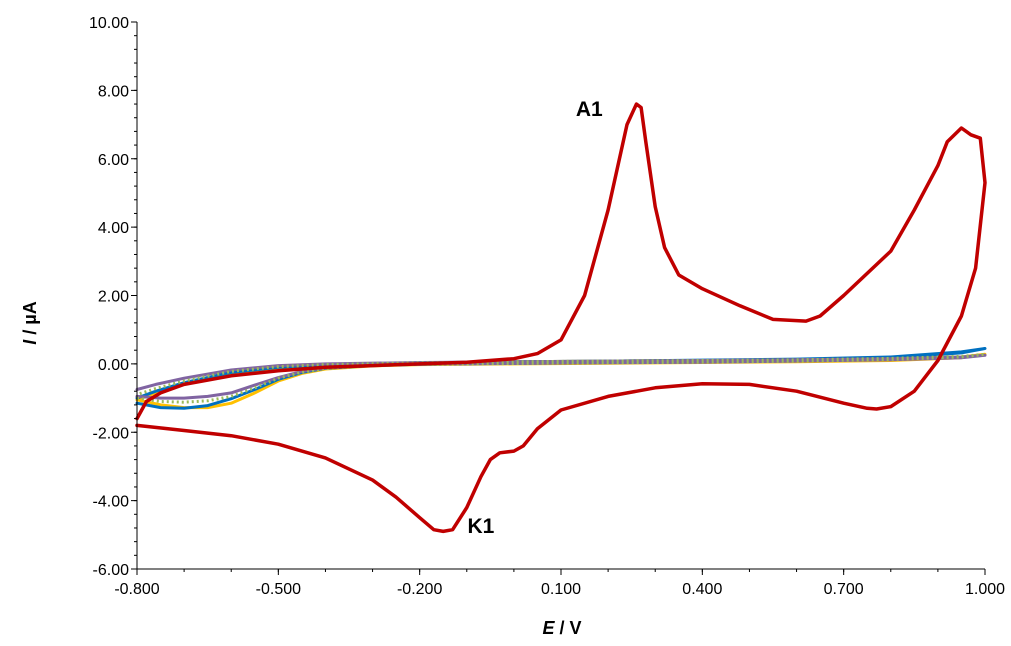  Describe the element at coordinates (113, 160) in the screenshot. I see `y-tick-label: 6.00` at that location.